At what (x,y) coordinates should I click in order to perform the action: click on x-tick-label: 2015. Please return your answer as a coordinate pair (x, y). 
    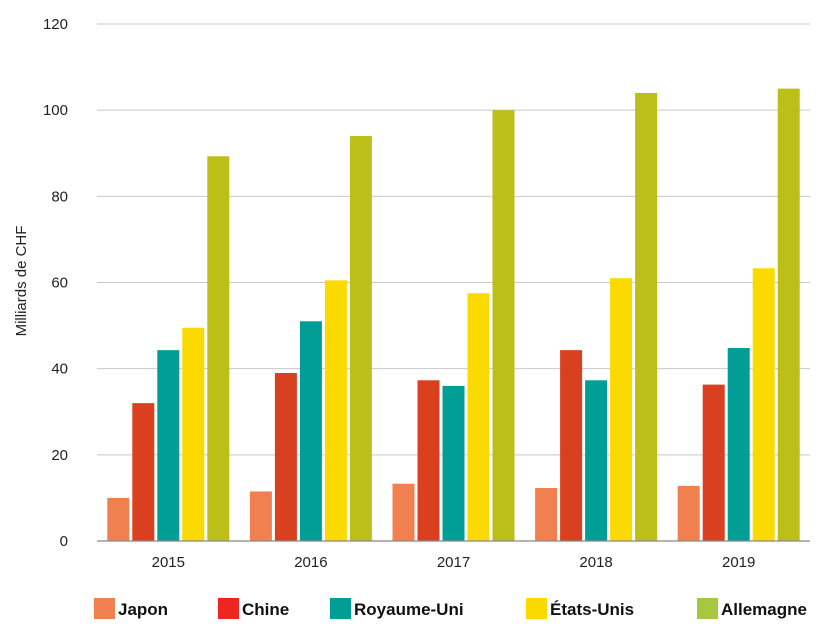
    Looking at the image, I should click on (168, 562).